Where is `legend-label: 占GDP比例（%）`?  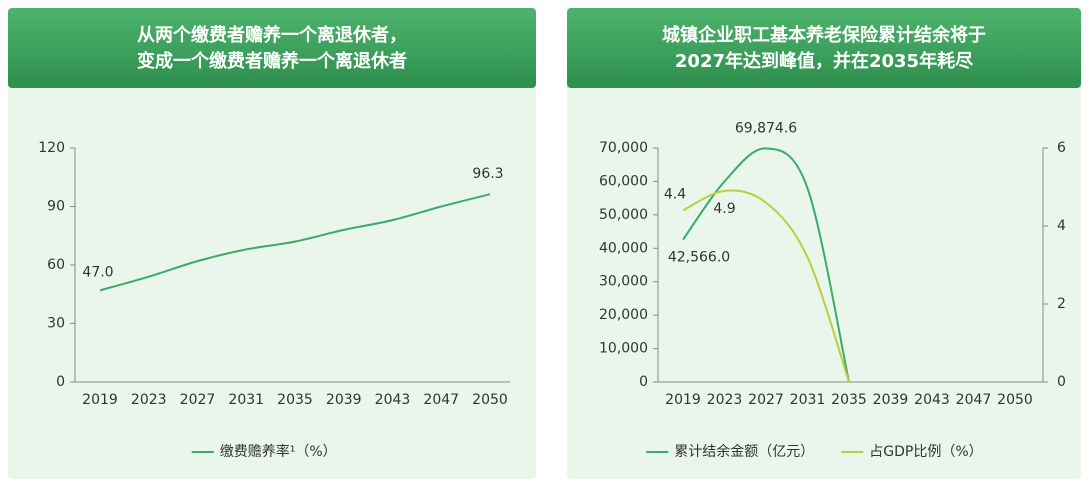
legend-label: 占GDP比例（%） is located at coordinates (925, 452).